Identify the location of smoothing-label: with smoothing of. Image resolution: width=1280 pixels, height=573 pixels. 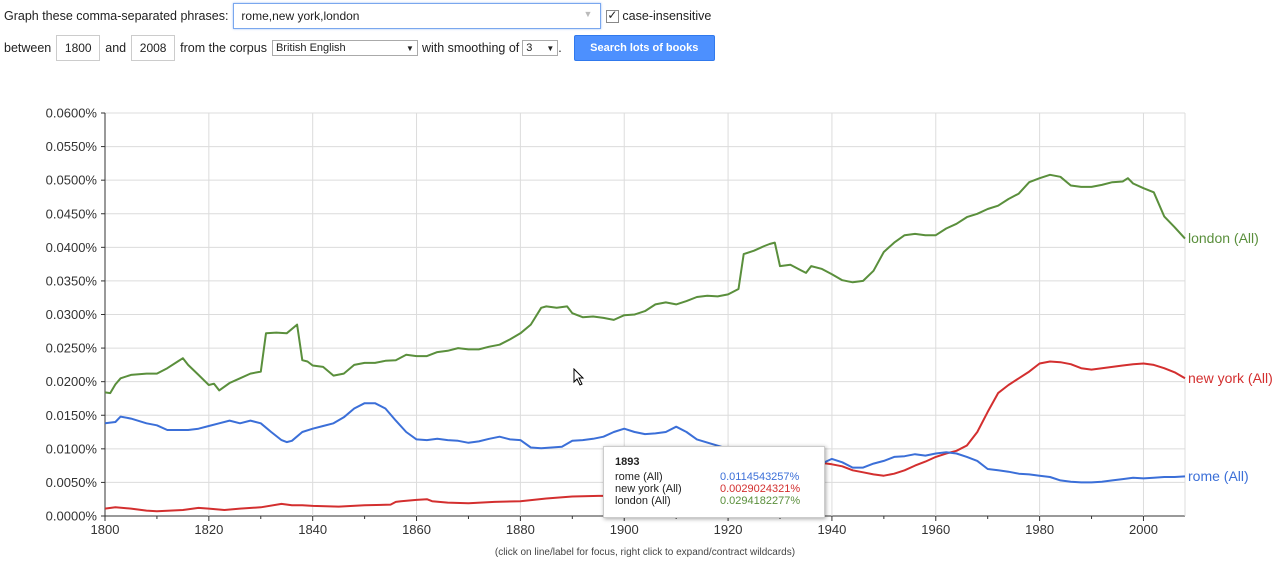
(470, 48).